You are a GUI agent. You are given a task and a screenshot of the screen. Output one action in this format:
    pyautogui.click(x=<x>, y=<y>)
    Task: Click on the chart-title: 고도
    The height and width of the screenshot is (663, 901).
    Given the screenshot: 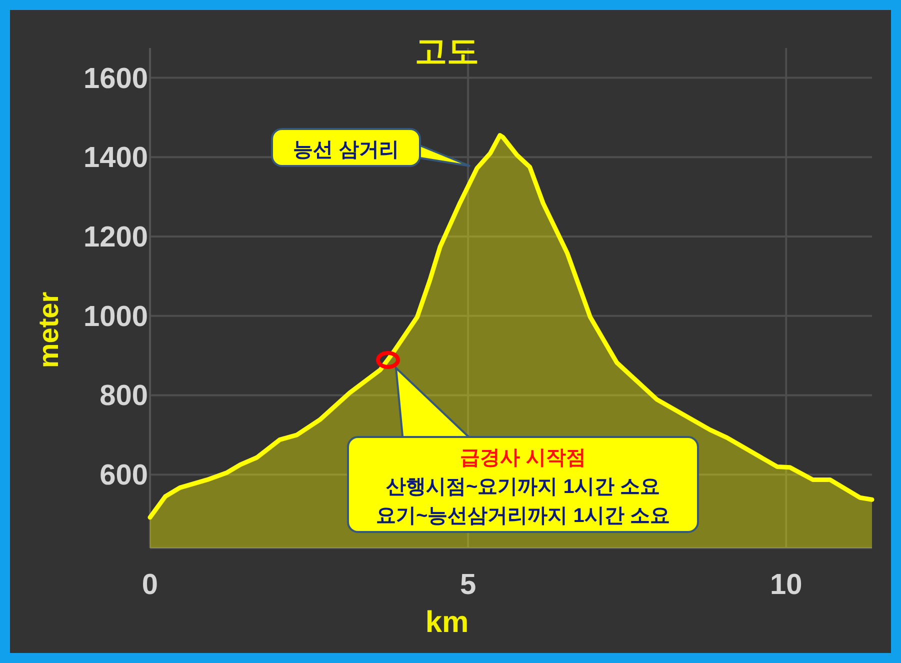 What is the action you would take?
    pyautogui.click(x=447, y=51)
    